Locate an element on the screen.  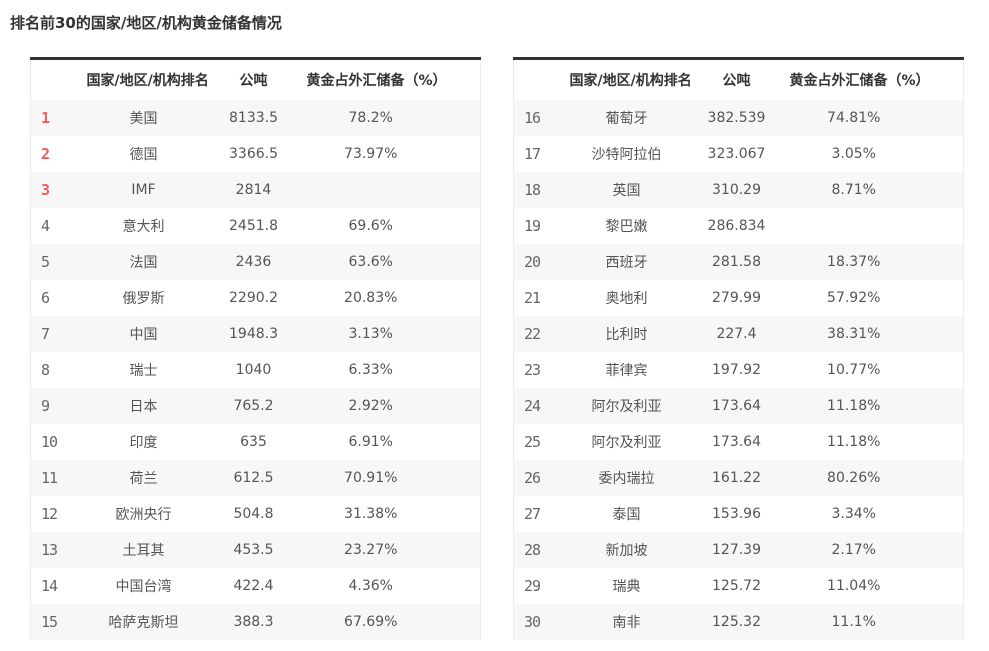
percent-cell: 80.26% is located at coordinates (854, 477).